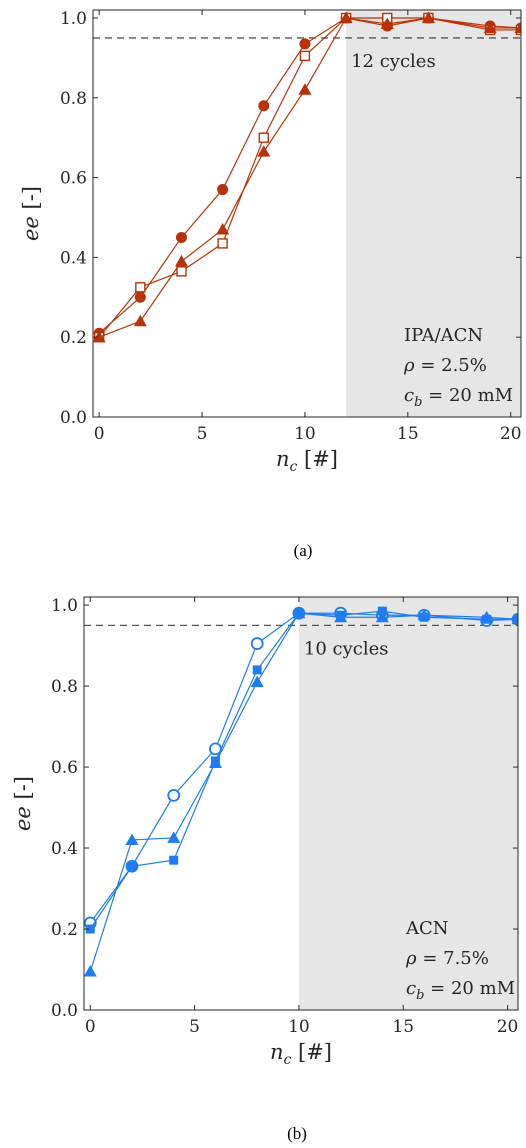 Image resolution: width=526 pixels, height=1148 pixels. I want to click on cycle-annotation: 12 cycles, so click(393, 61).